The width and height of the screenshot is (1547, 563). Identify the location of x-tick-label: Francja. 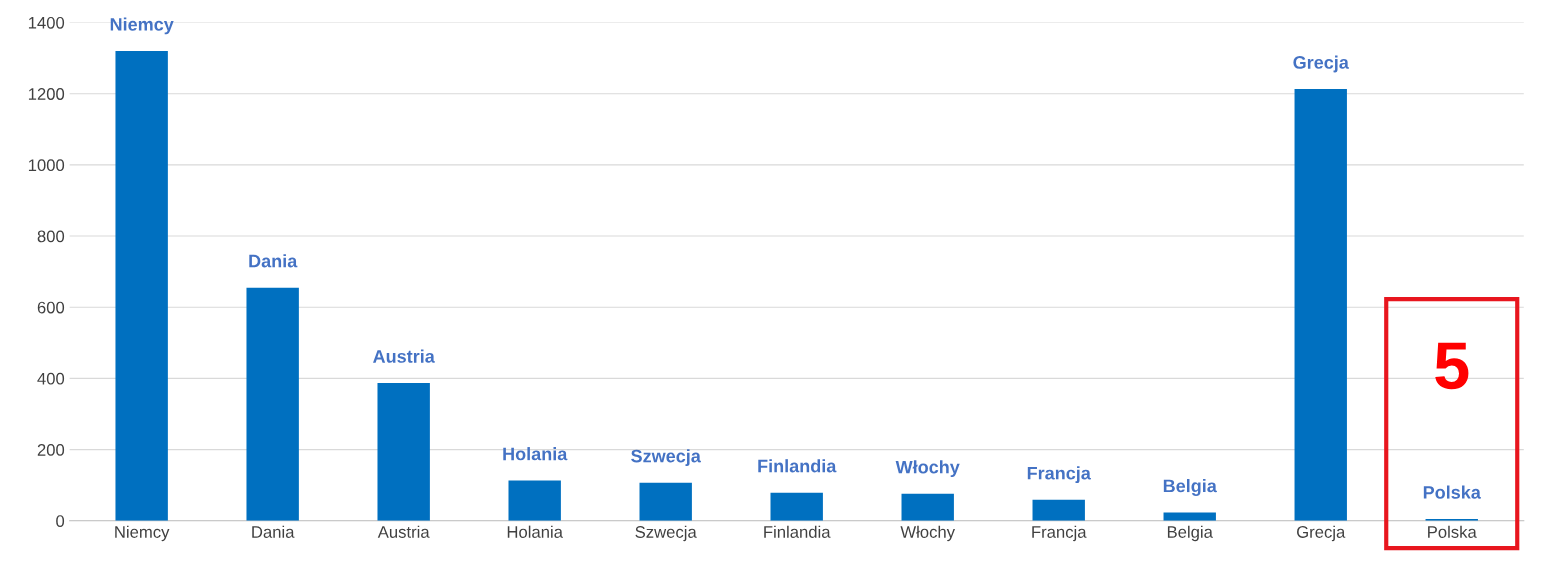
(1059, 533).